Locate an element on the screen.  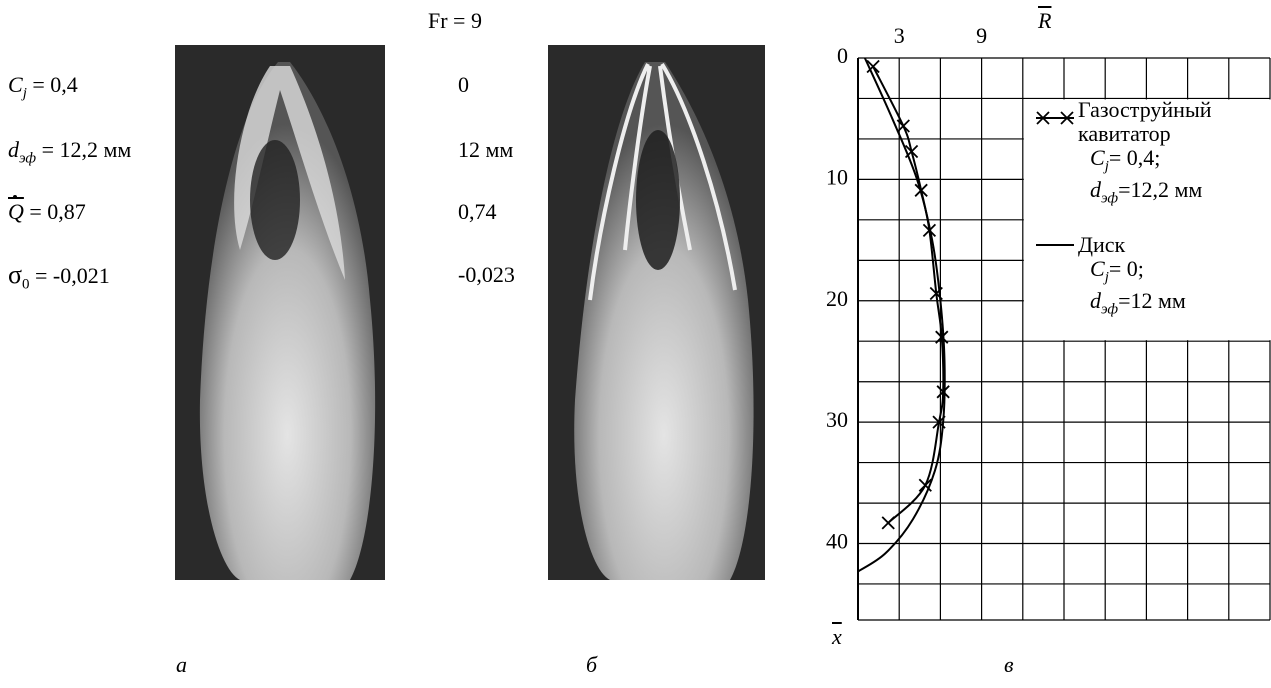
y-tick-label: 10 is located at coordinates (837, 176).